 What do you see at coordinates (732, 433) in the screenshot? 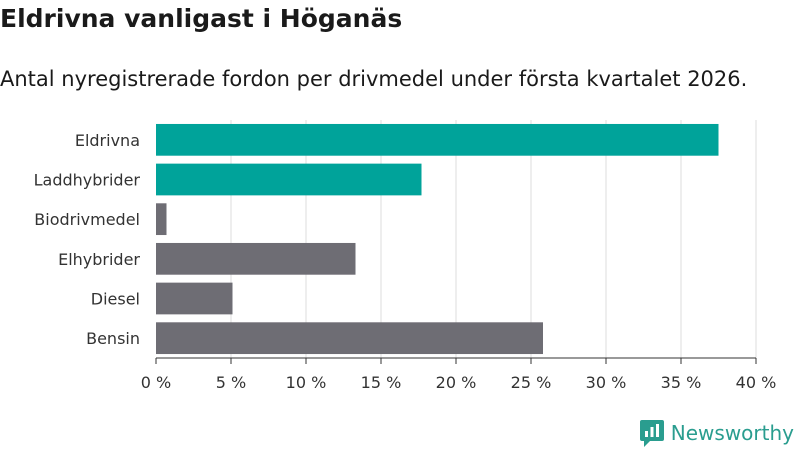
I see `brand-name: Newsworthy` at bounding box center [732, 433].